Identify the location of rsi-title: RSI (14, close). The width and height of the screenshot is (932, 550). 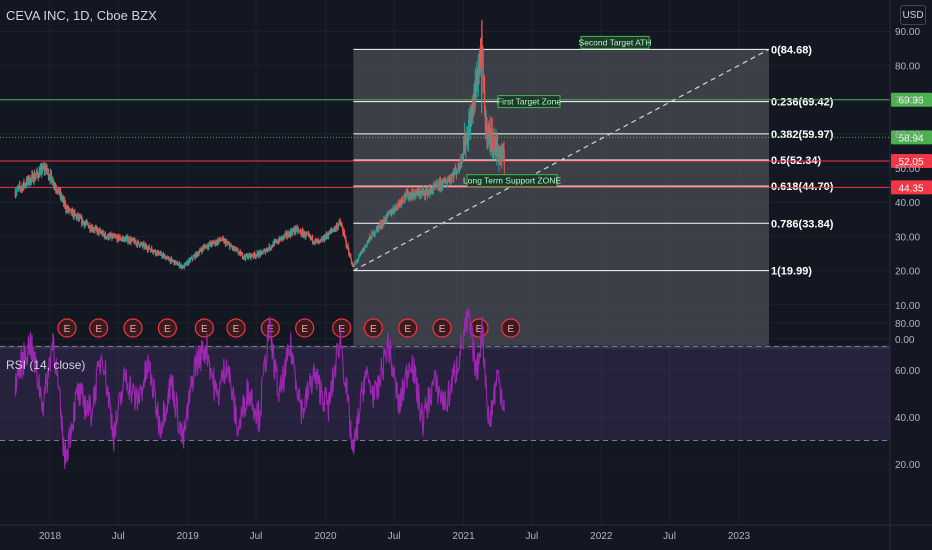
(46, 365).